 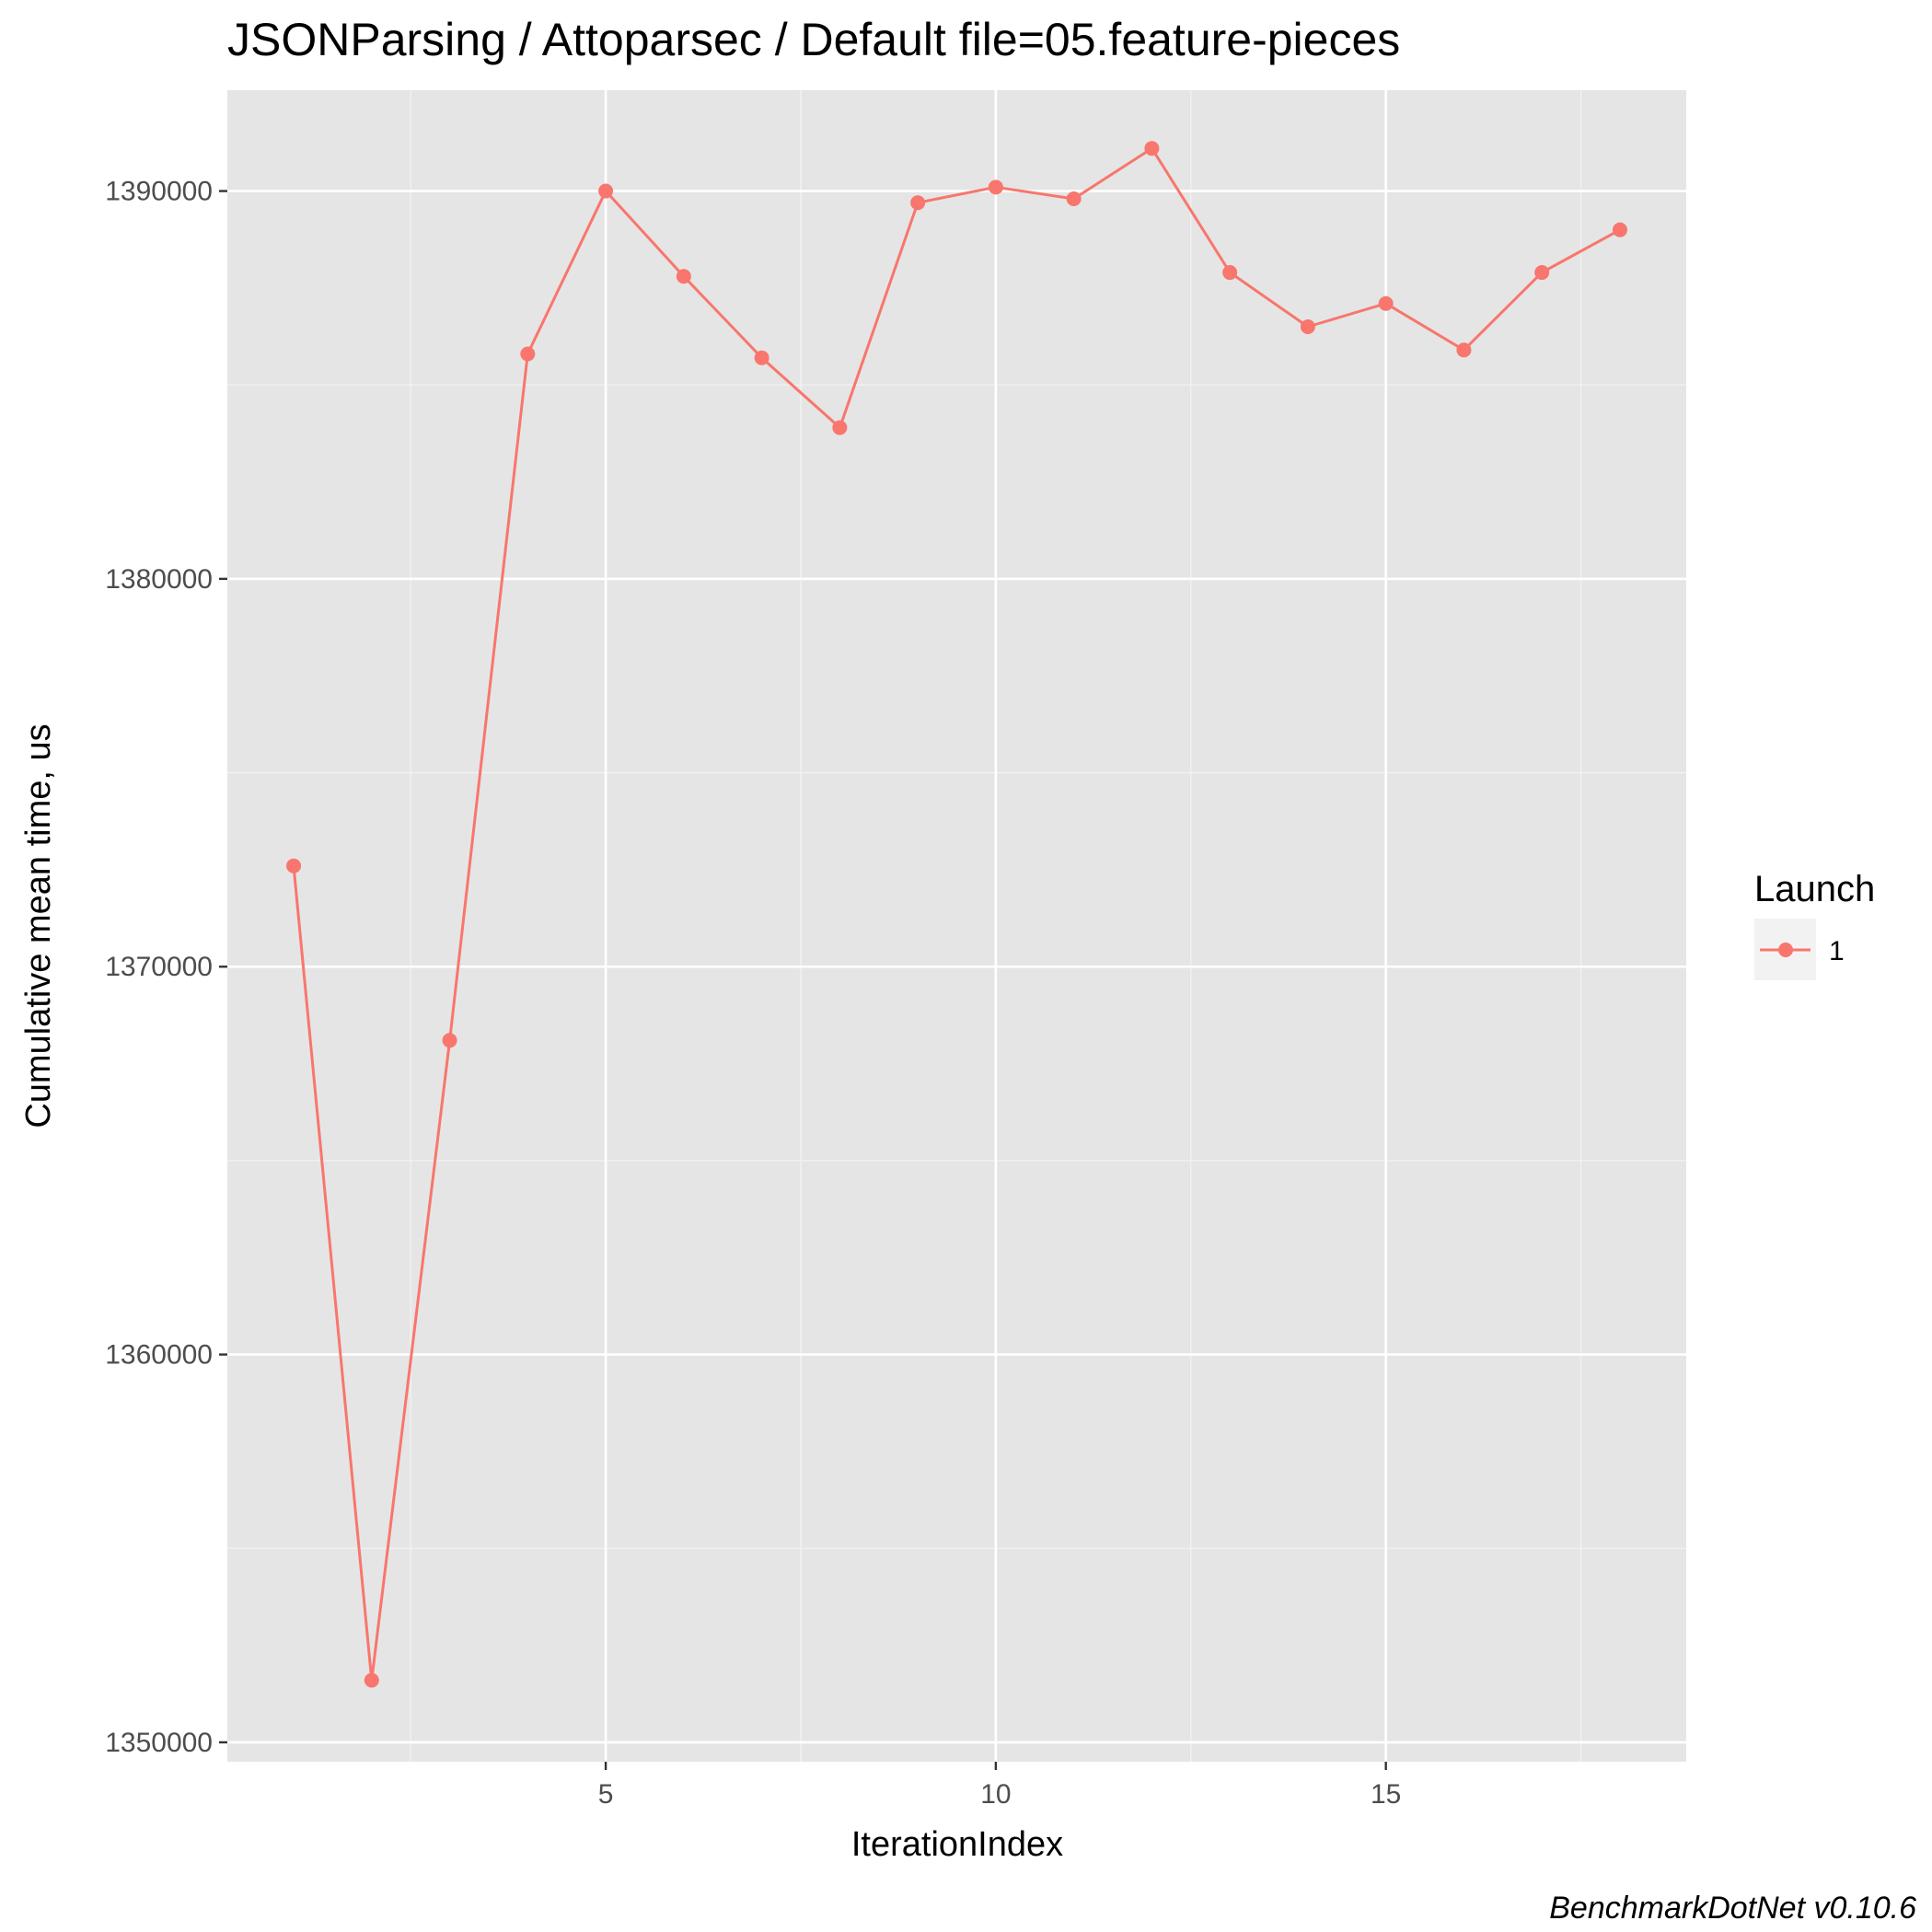 I want to click on y-axis-title: Cumulative mean time, us, so click(x=38, y=926).